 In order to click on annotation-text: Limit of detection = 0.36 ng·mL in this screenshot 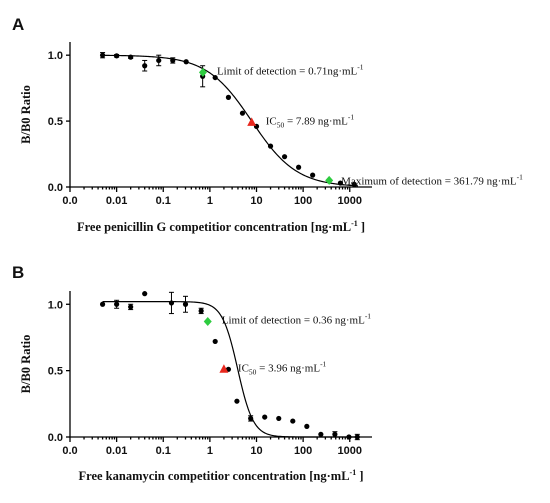, I will do `click(293, 321)`.